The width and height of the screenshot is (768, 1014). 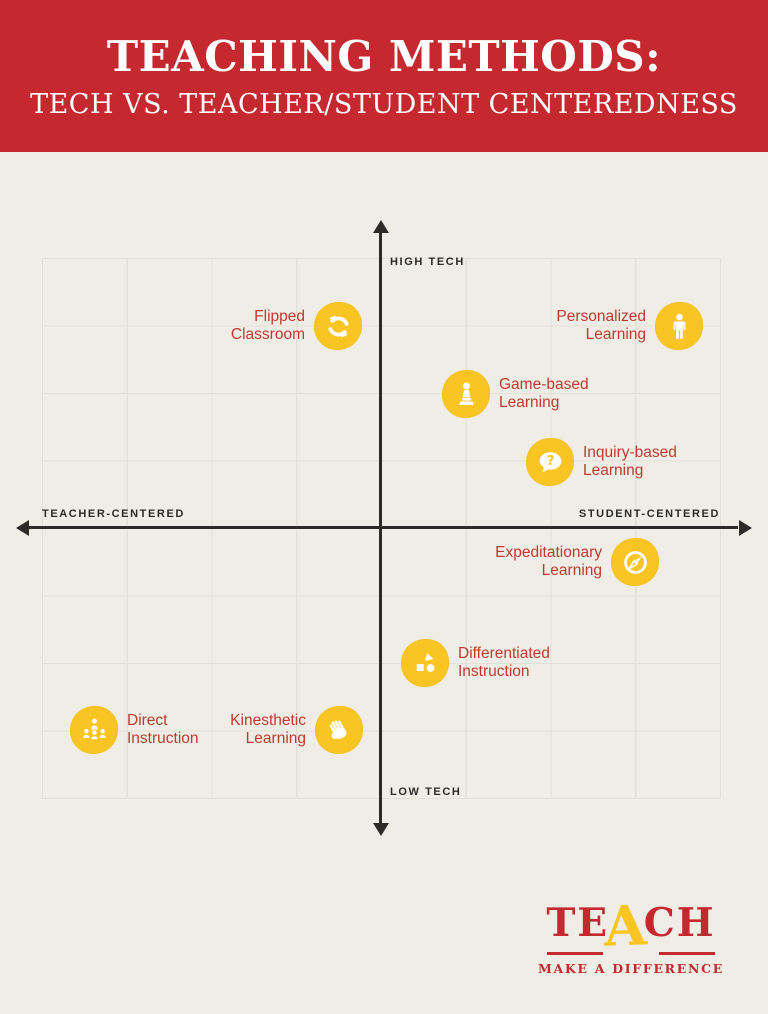 What do you see at coordinates (578, 923) in the screenshot?
I see `logo-te: TE` at bounding box center [578, 923].